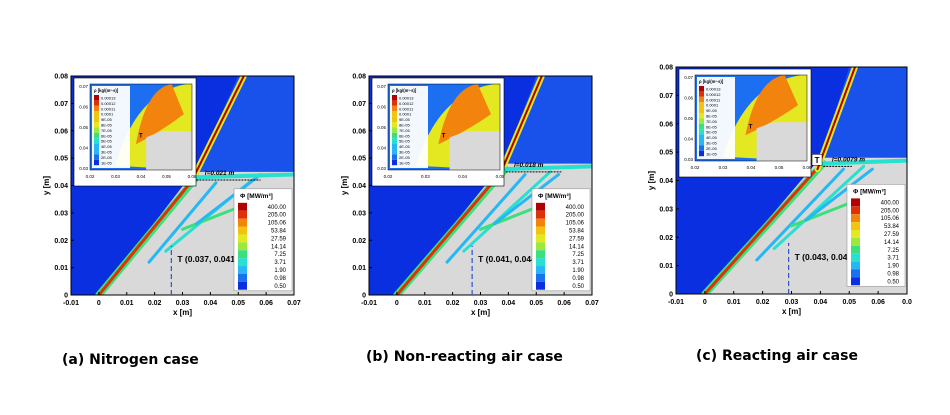  Describe the element at coordinates (404, 146) in the screenshot. I see `inset-legend-value: 4E-05` at that location.